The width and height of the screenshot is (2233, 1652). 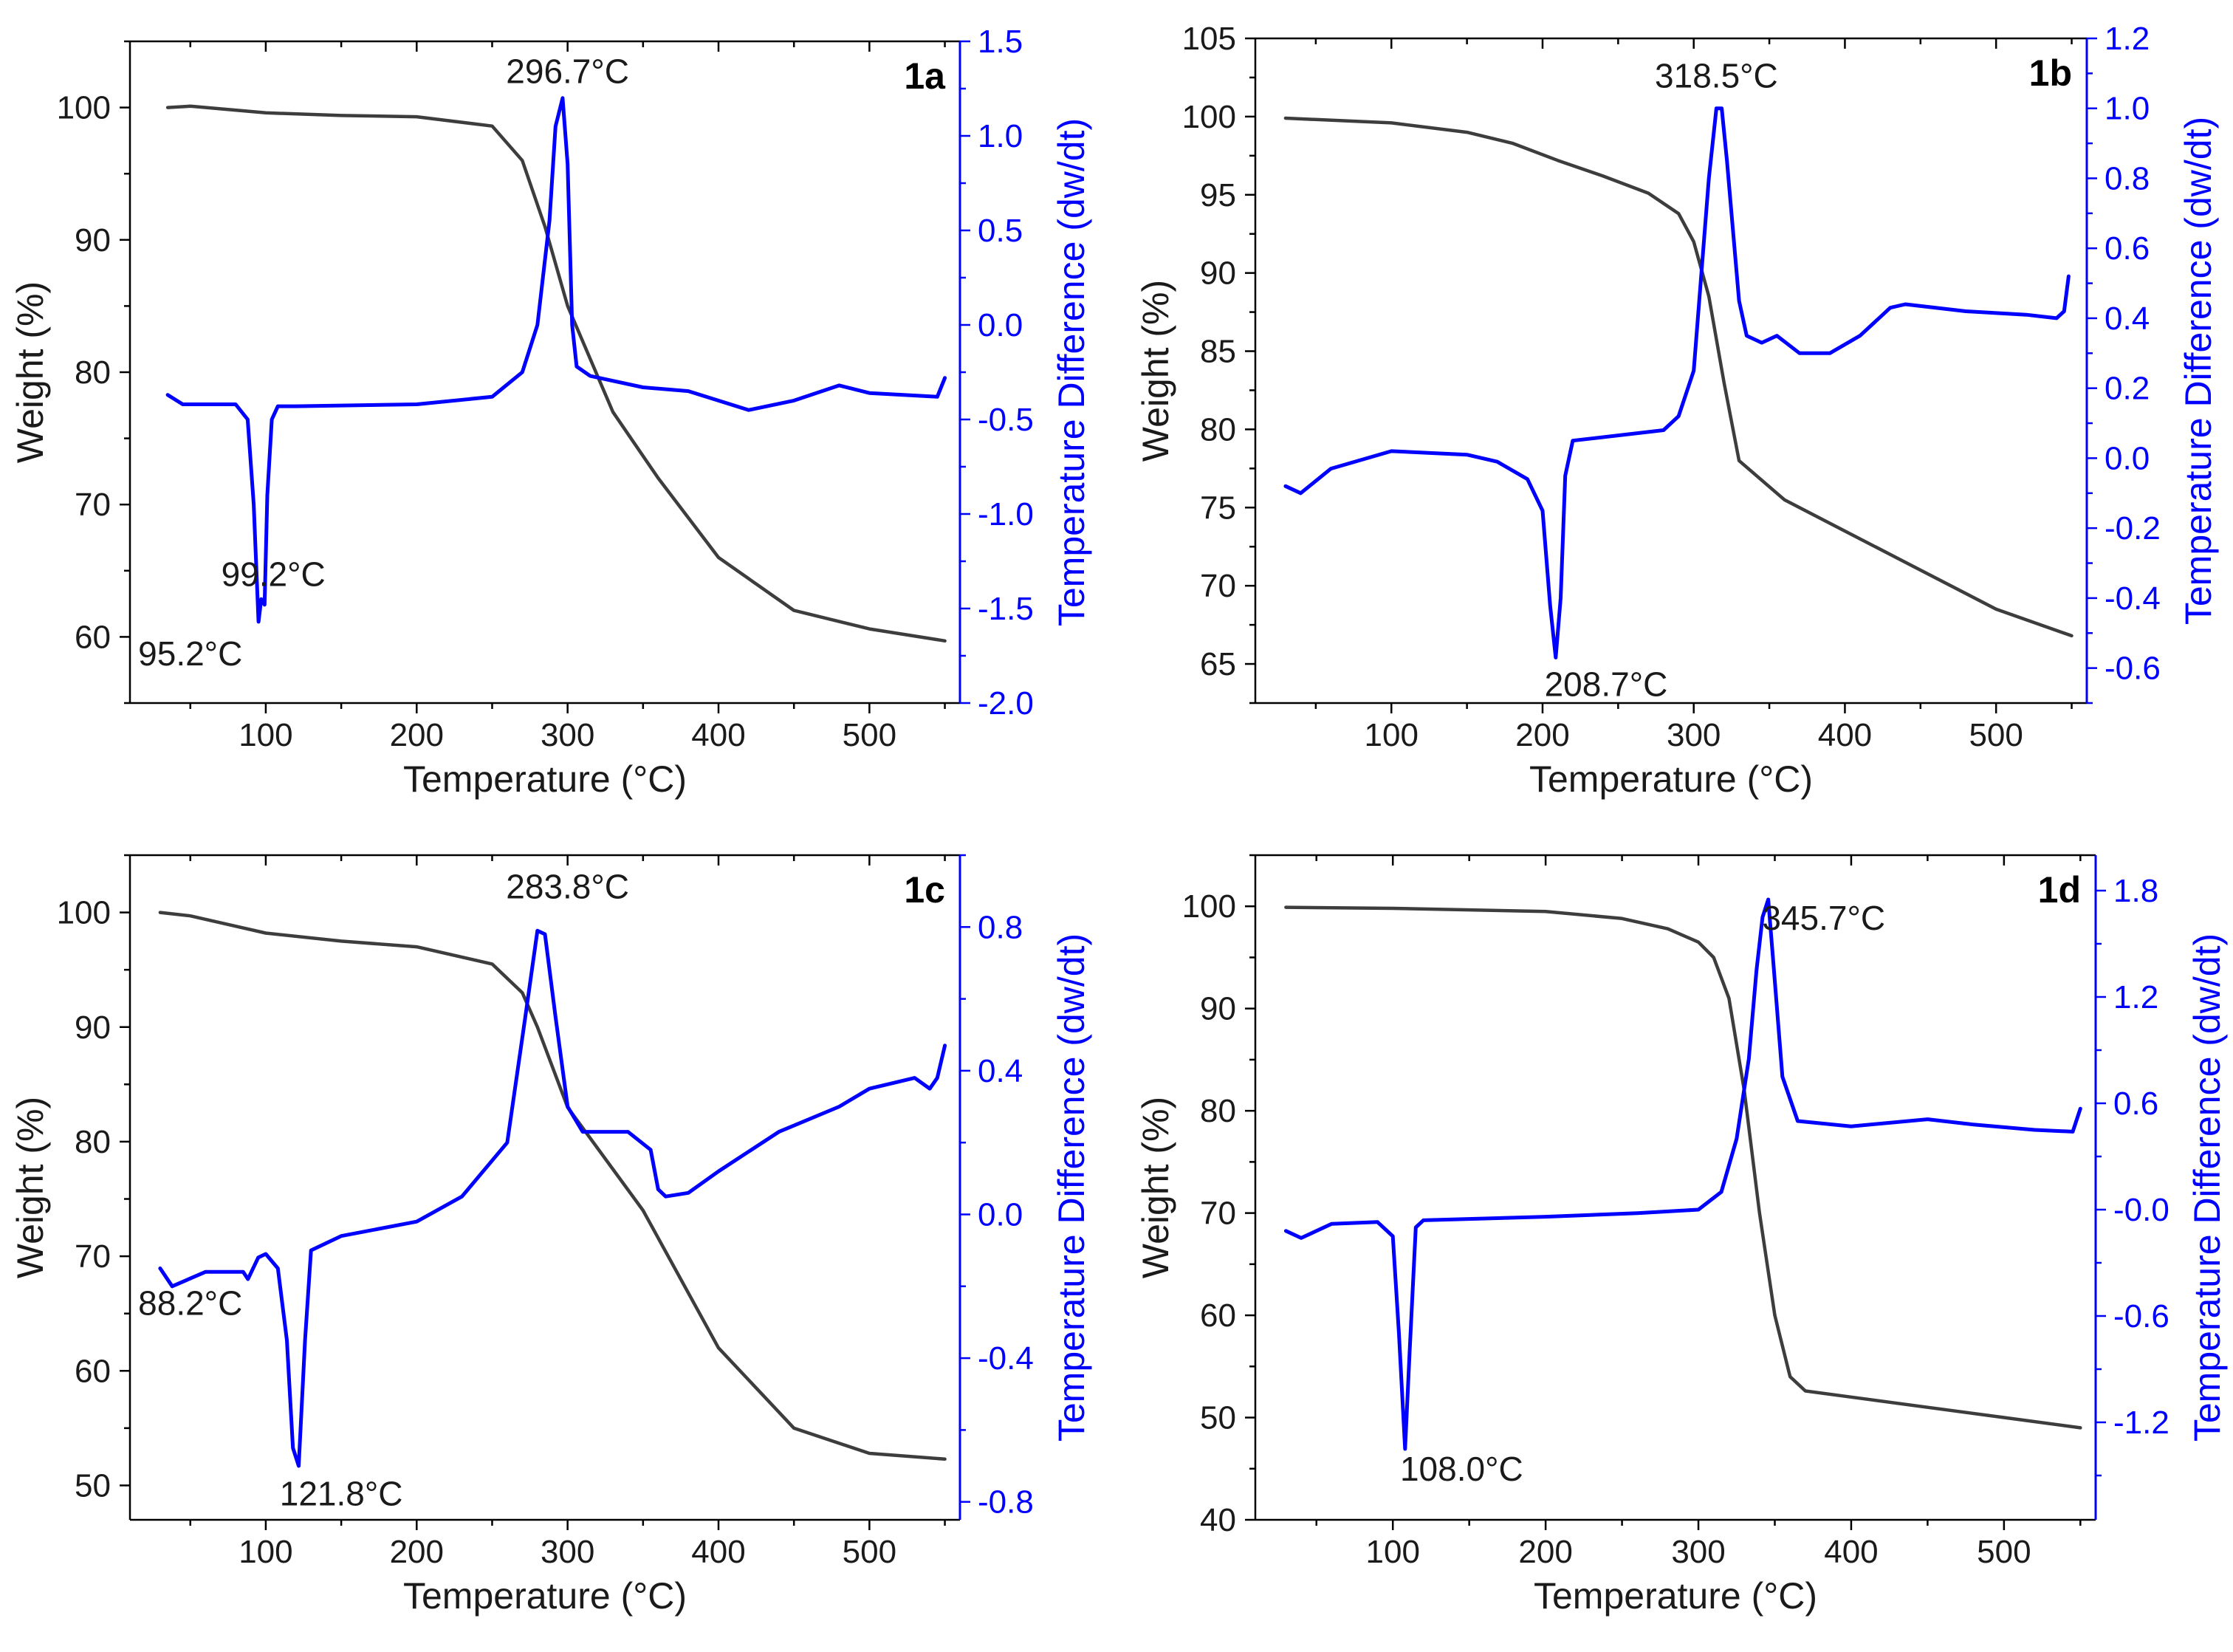 I want to click on peak-annotation: 88.2°C, so click(x=190, y=1303).